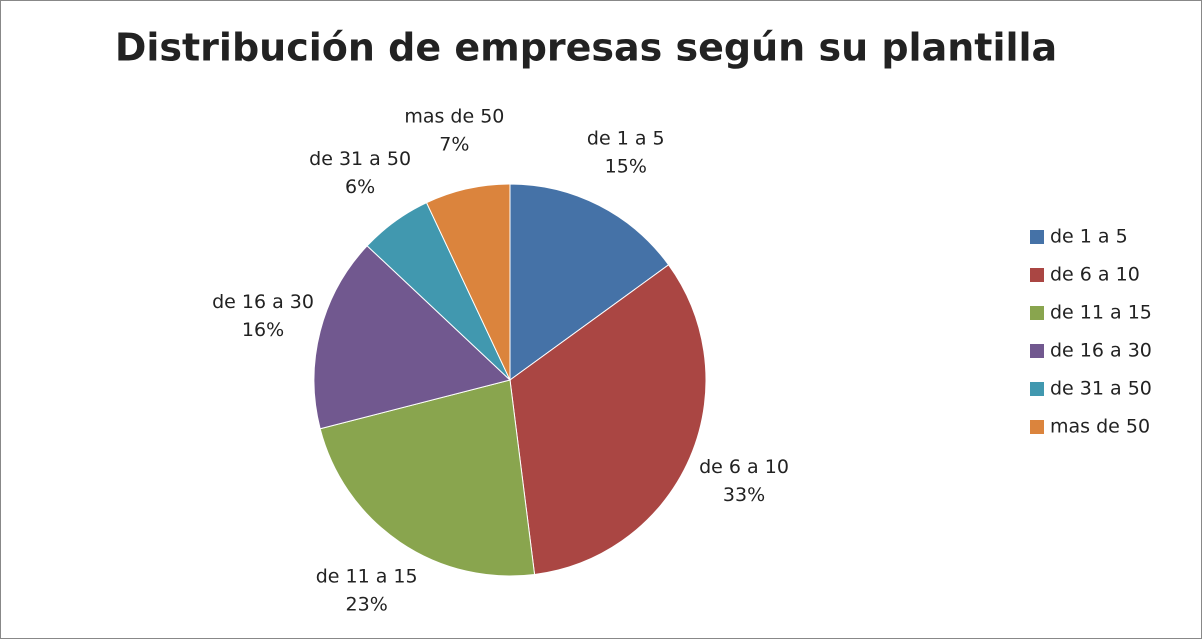 The width and height of the screenshot is (1202, 639). What do you see at coordinates (360, 187) in the screenshot?
I see `data-label-value: 6%` at bounding box center [360, 187].